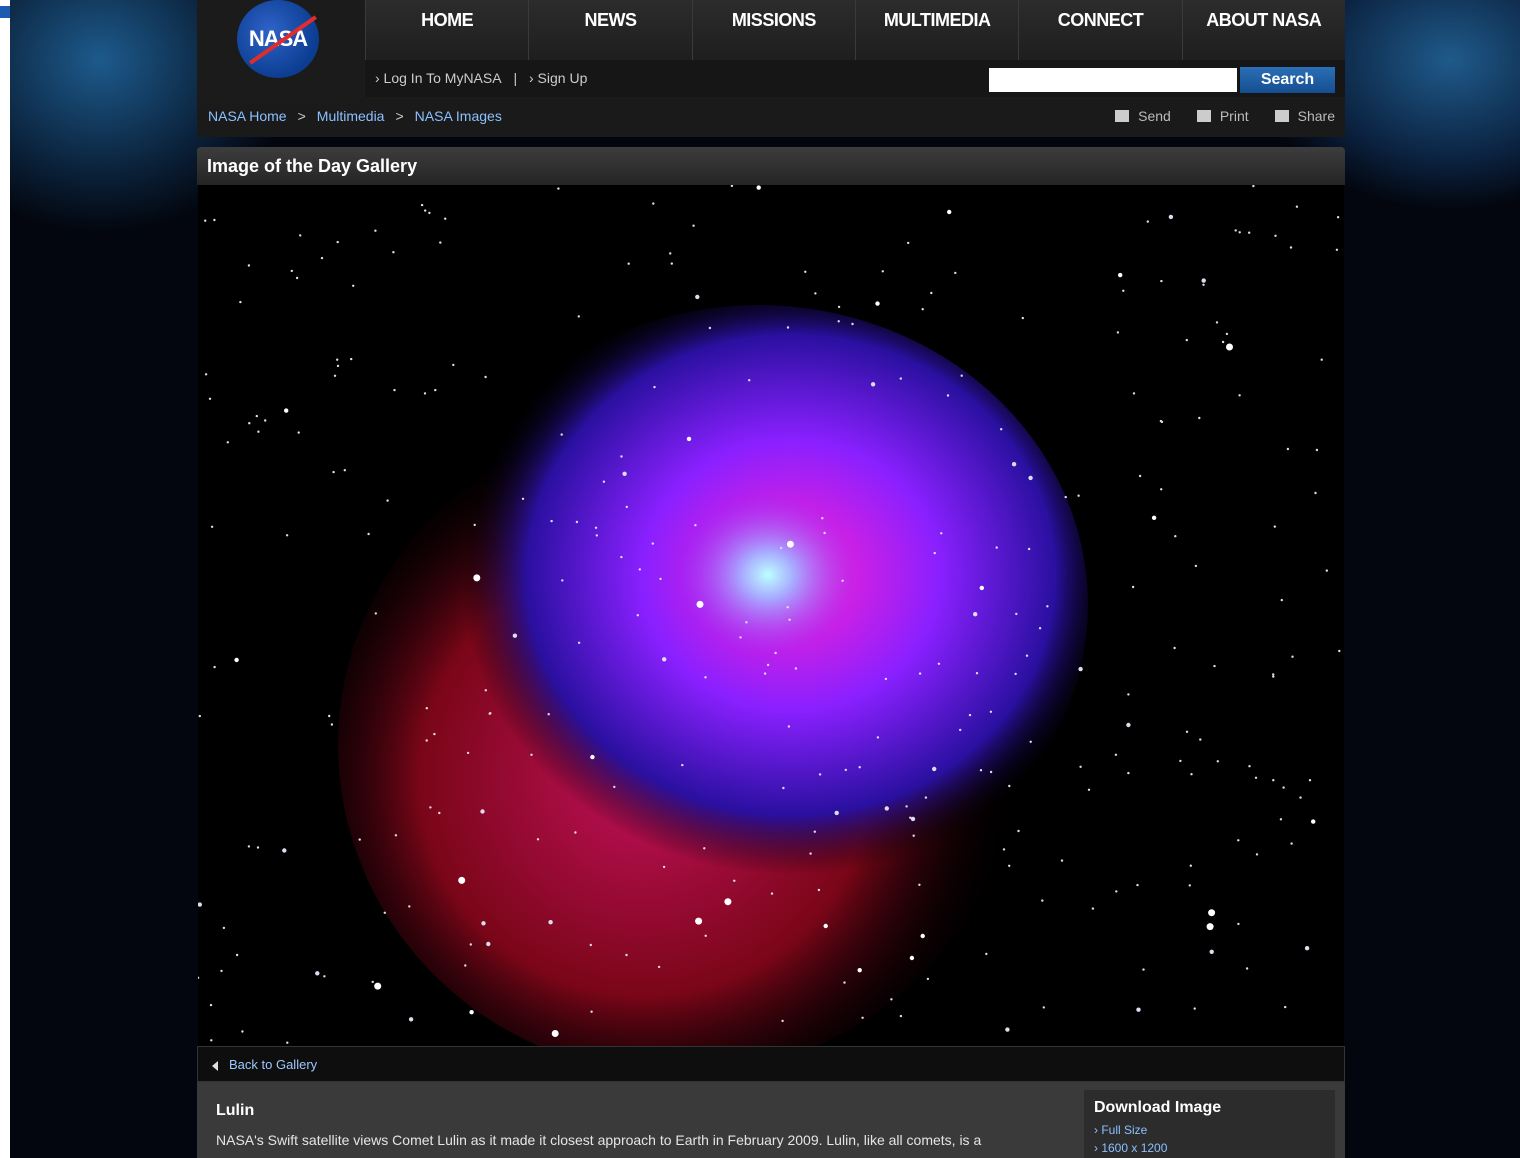 The height and width of the screenshot is (1158, 1520). What do you see at coordinates (1209, 1124) in the screenshot?
I see `download-box: Download Image › Full Size › 1600 x 1200` at bounding box center [1209, 1124].